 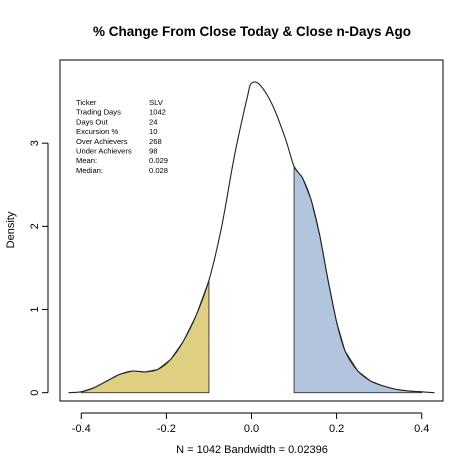 What do you see at coordinates (86, 160) in the screenshot?
I see `stats-label: Mean:` at bounding box center [86, 160].